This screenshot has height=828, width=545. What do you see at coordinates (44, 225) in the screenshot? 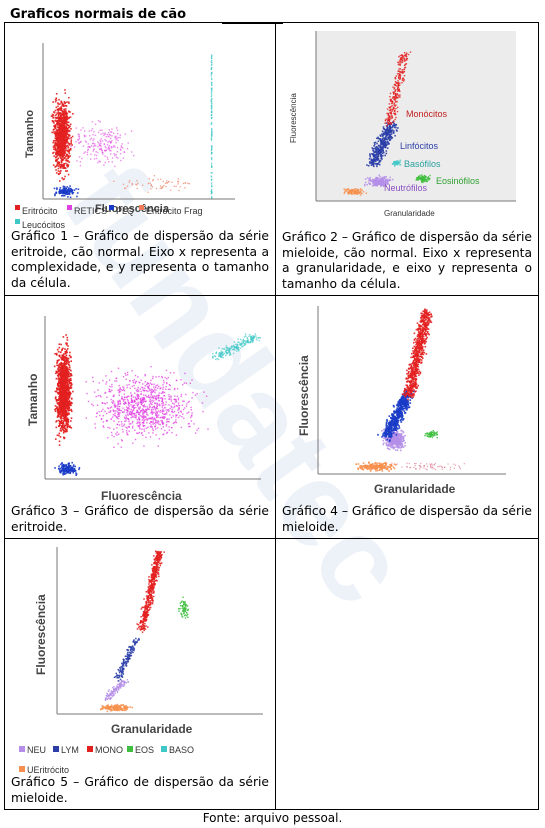
I see `legend-item-leucocitos: Leucócitos` at bounding box center [44, 225].